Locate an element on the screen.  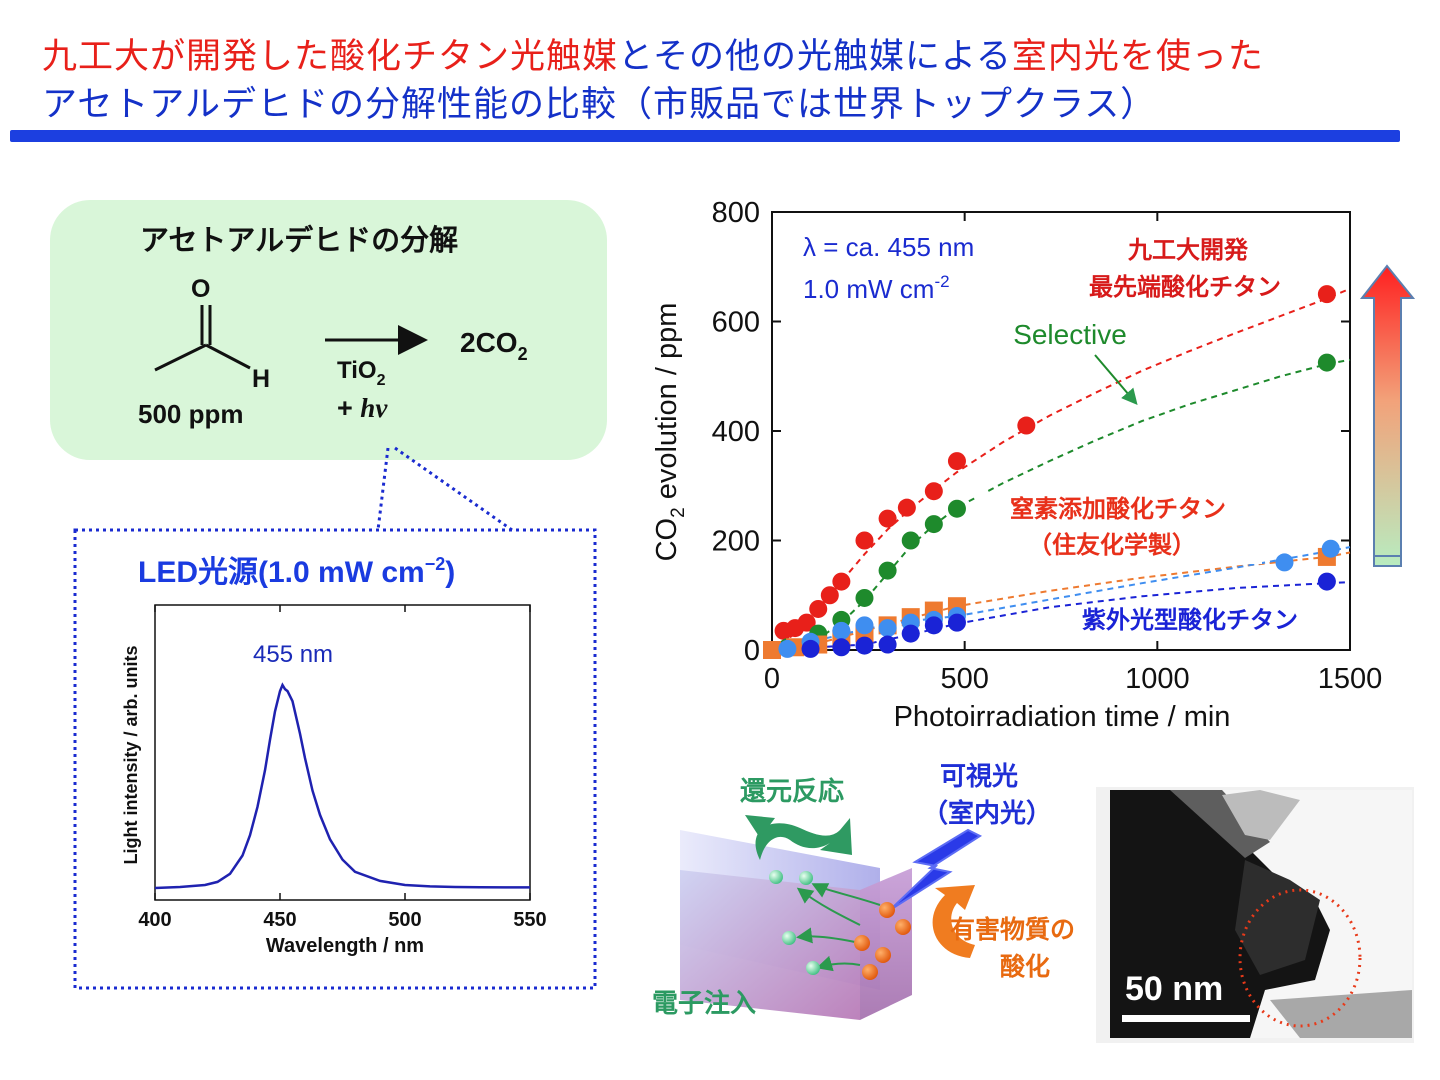
co2-x-tick-label: 0 is located at coordinates (772, 679).